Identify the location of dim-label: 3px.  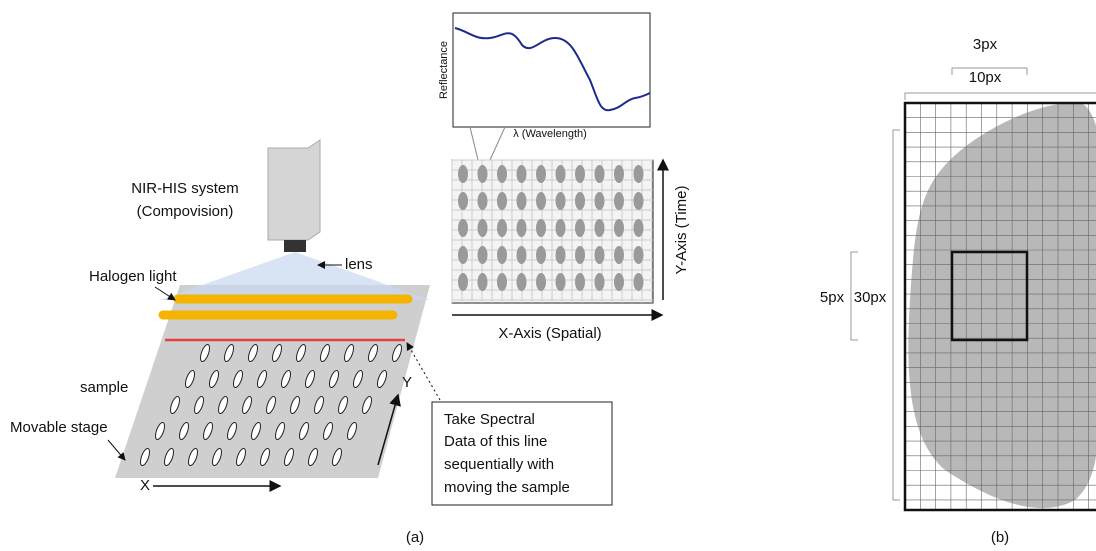
(985, 44).